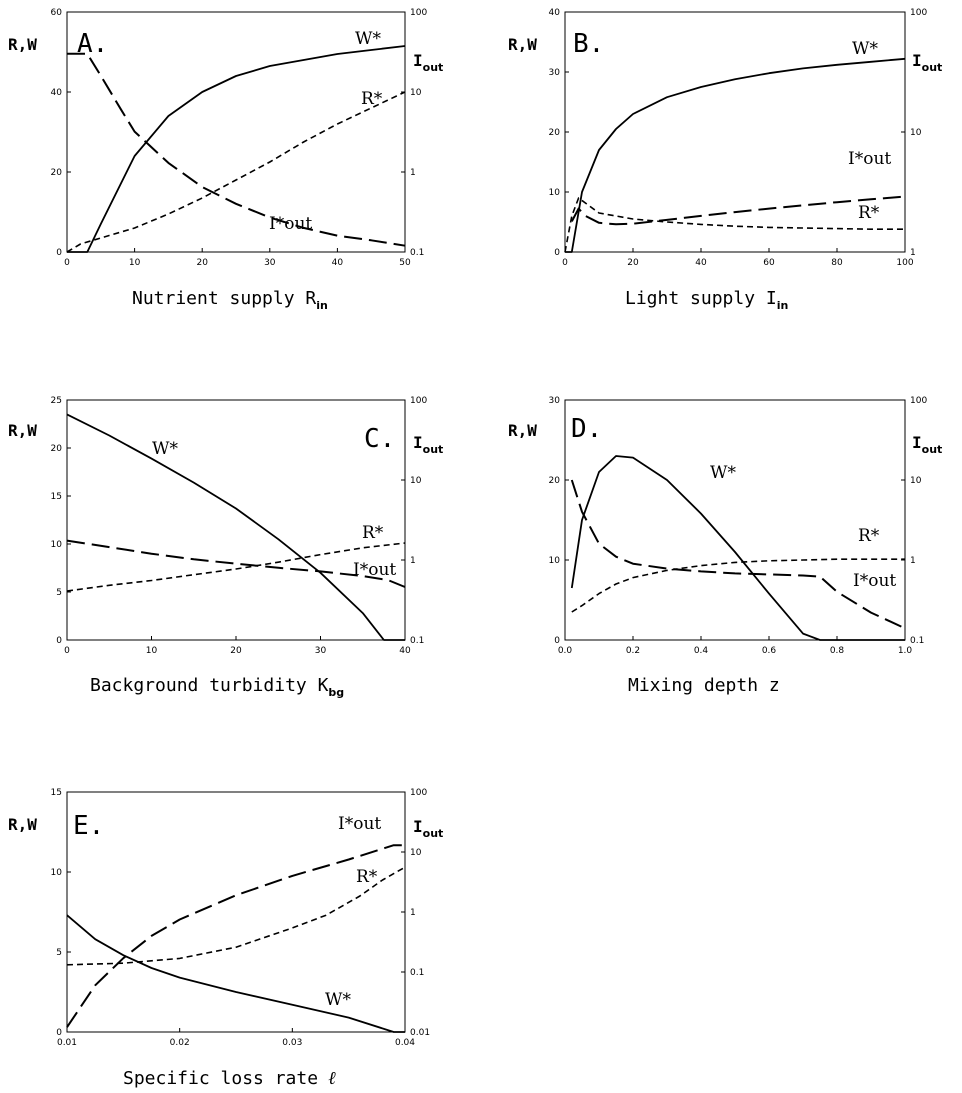  Describe the element at coordinates (586, 429) in the screenshot. I see `panel-label: D.` at that location.